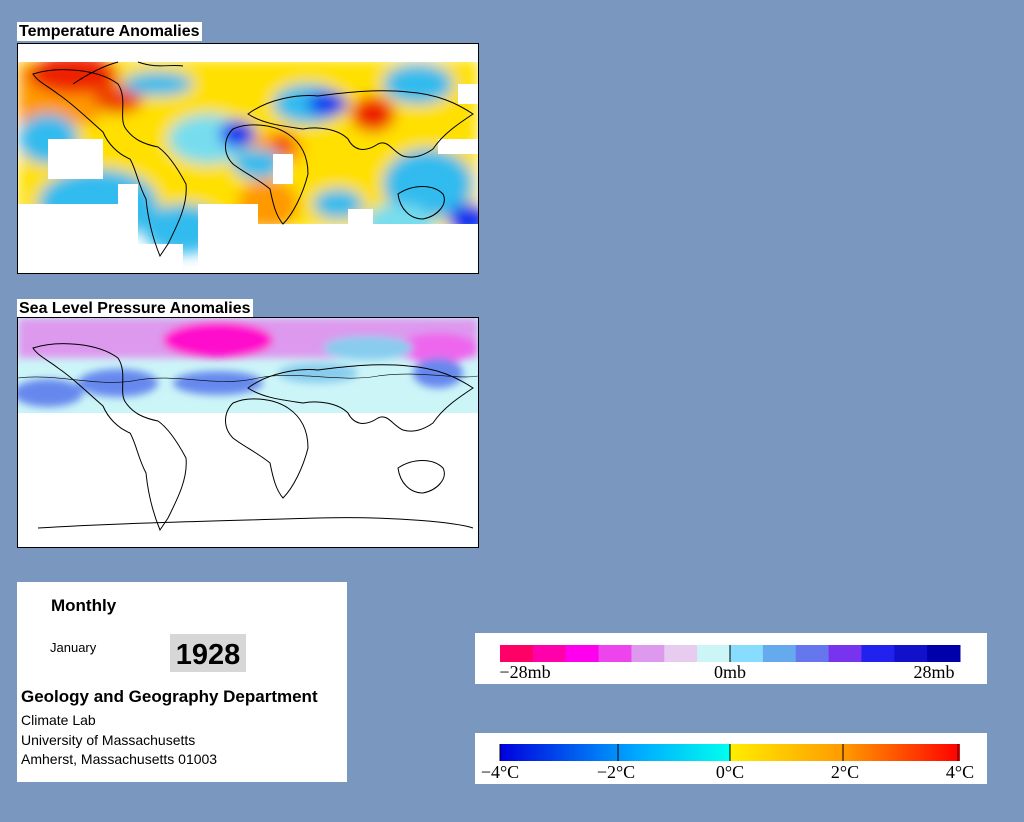 The height and width of the screenshot is (822, 1024). Describe the element at coordinates (730, 772) in the screenshot. I see `temp-label-zero: 0°C` at that location.